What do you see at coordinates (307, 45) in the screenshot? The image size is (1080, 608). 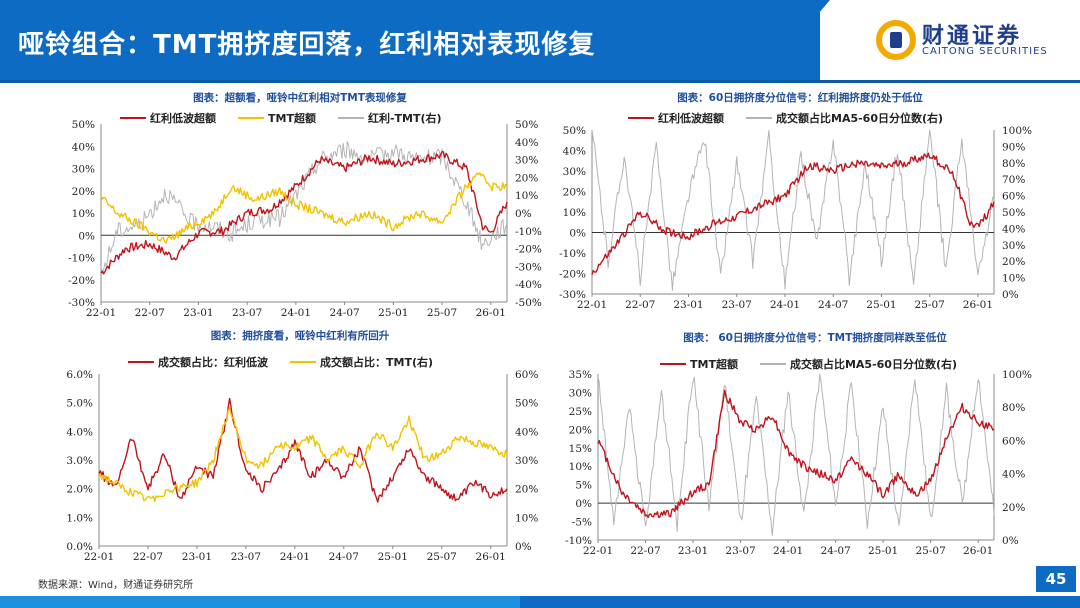 I see `page-title: 哑铃组合：TMT拥挤度回落，红利相对表现修复` at bounding box center [307, 45].